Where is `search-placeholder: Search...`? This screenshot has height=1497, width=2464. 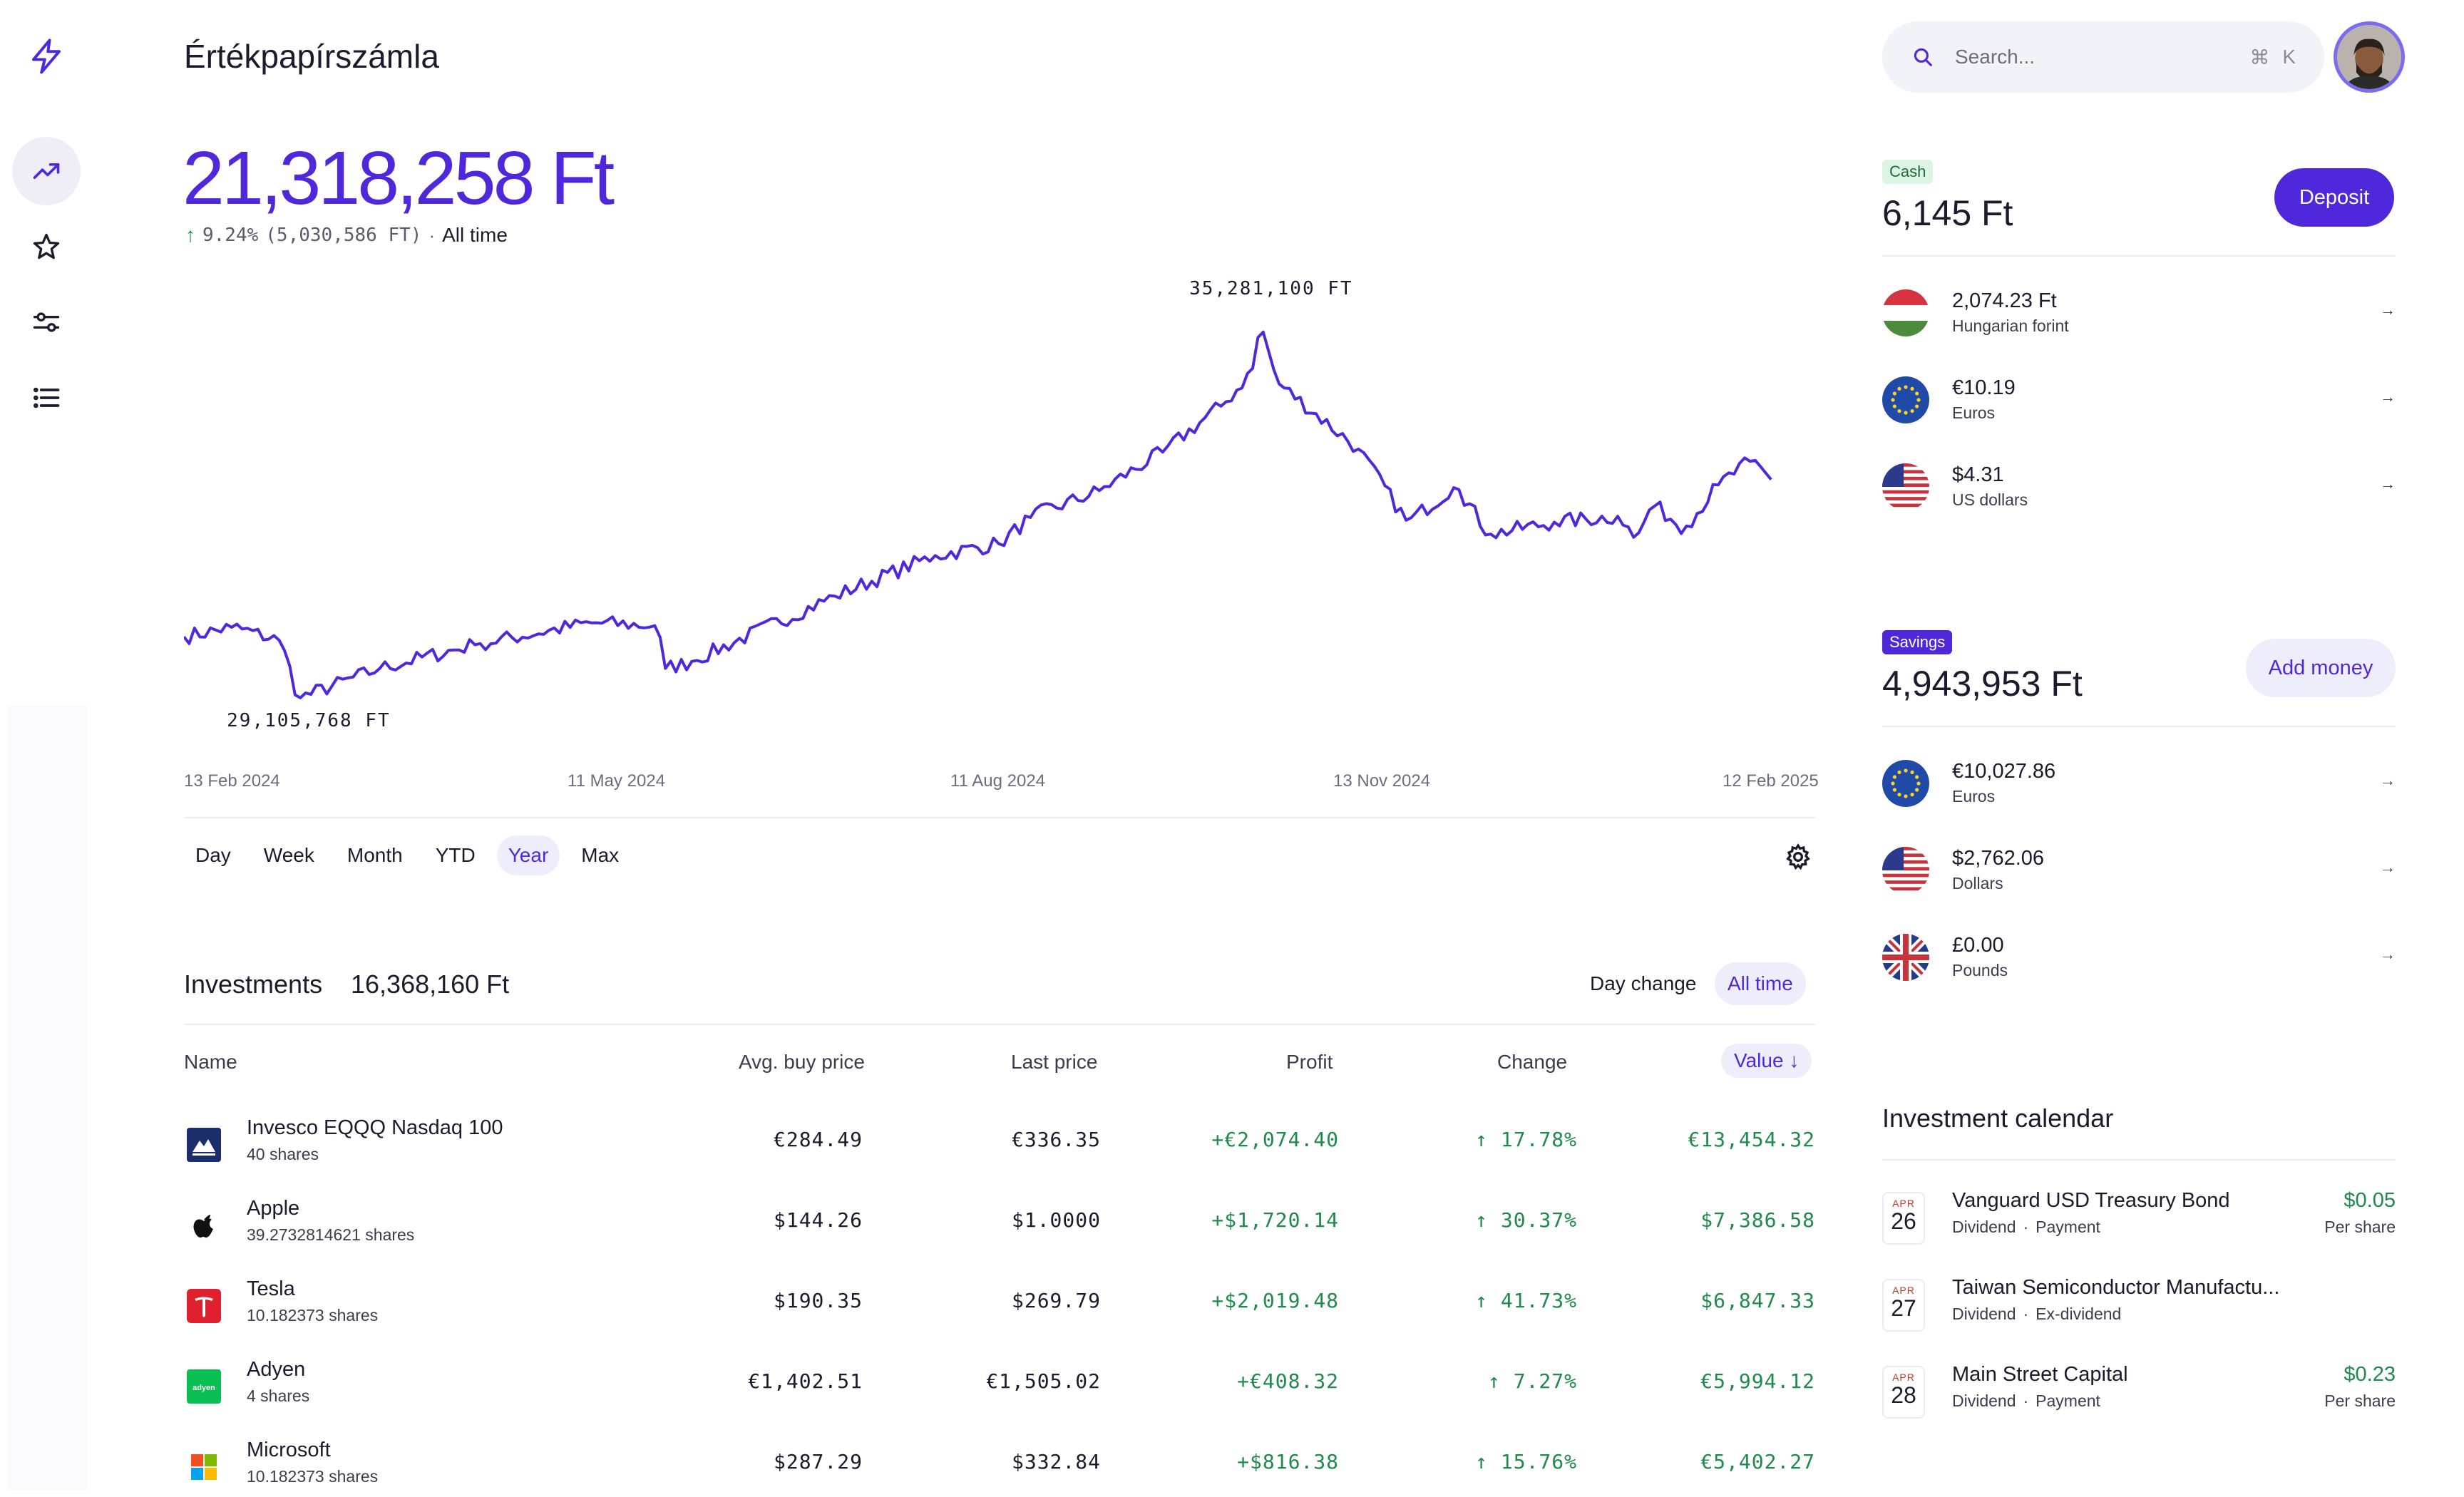 search-placeholder: Search... is located at coordinates (1995, 57).